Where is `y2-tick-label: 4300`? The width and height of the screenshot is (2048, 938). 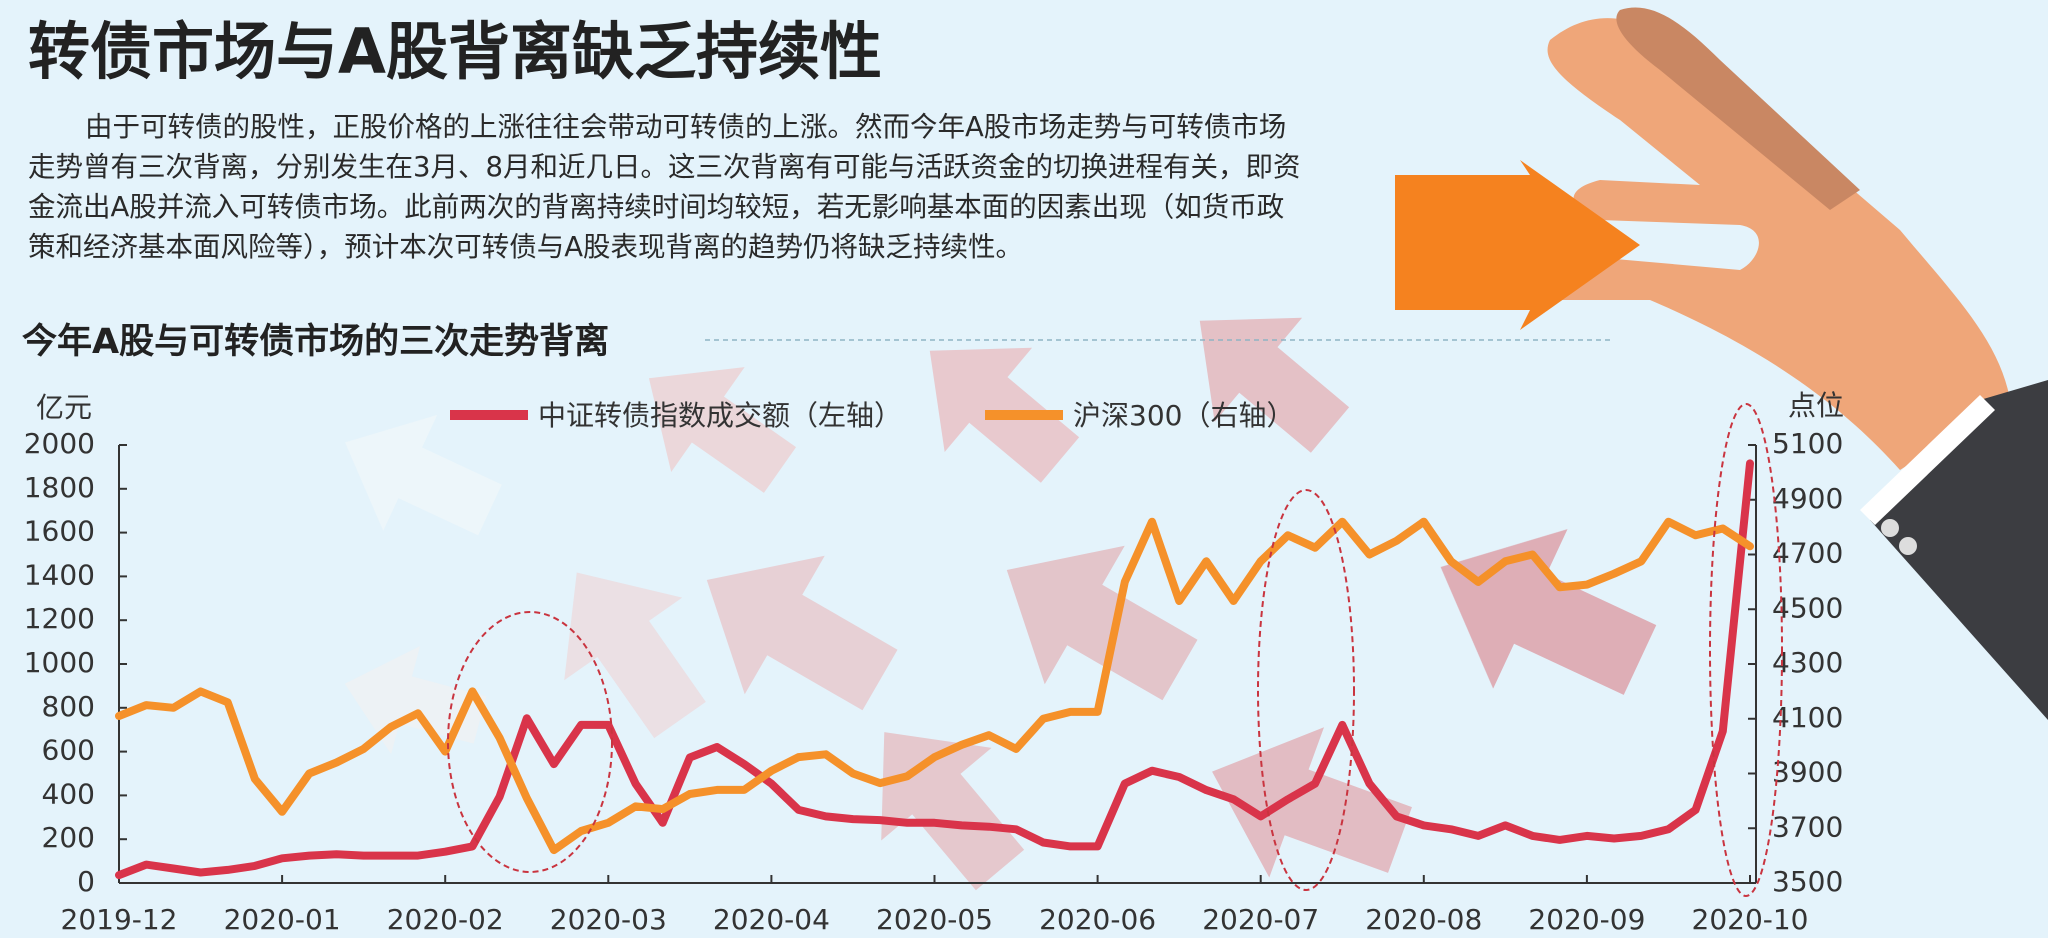 y2-tick-label: 4300 is located at coordinates (1807, 662).